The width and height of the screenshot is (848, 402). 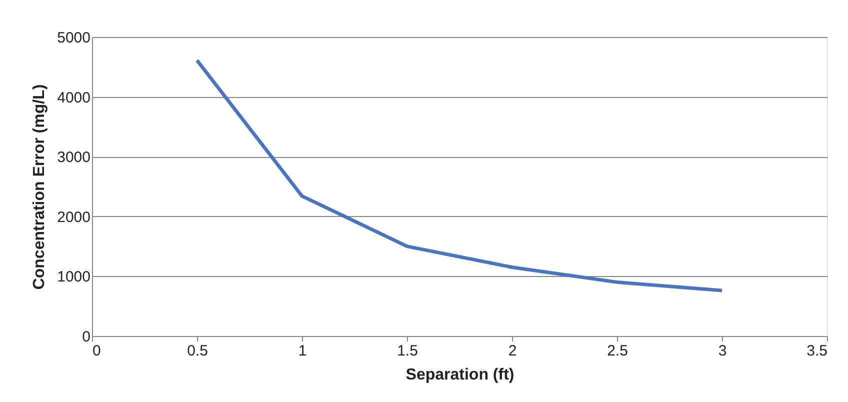 I want to click on x-tick-label: 2.5, so click(x=617, y=351).